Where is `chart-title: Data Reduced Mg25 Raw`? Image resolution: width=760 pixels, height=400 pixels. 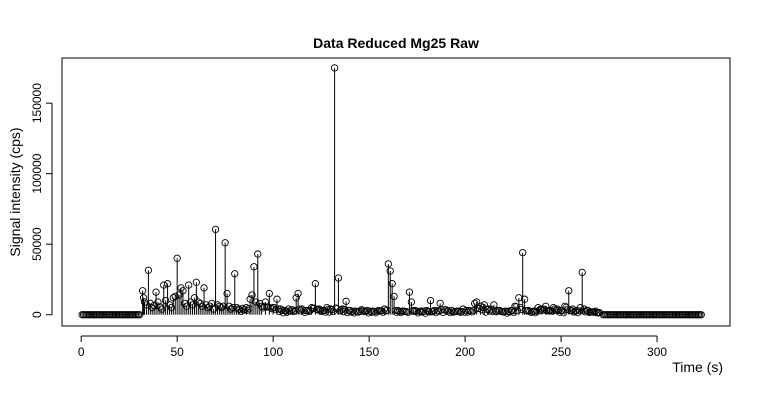
chart-title: Data Reduced Mg25 Raw is located at coordinates (396, 43).